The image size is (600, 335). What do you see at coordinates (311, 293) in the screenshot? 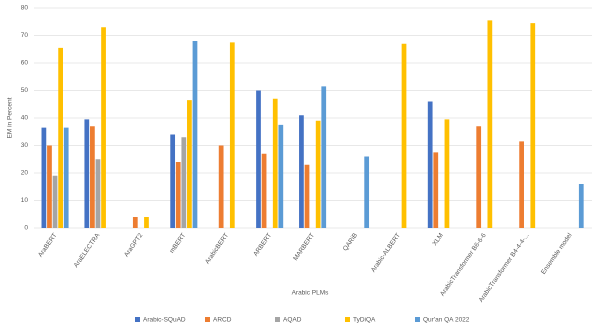
I see `x-axis-label: Arabic PLMs` at bounding box center [311, 293].